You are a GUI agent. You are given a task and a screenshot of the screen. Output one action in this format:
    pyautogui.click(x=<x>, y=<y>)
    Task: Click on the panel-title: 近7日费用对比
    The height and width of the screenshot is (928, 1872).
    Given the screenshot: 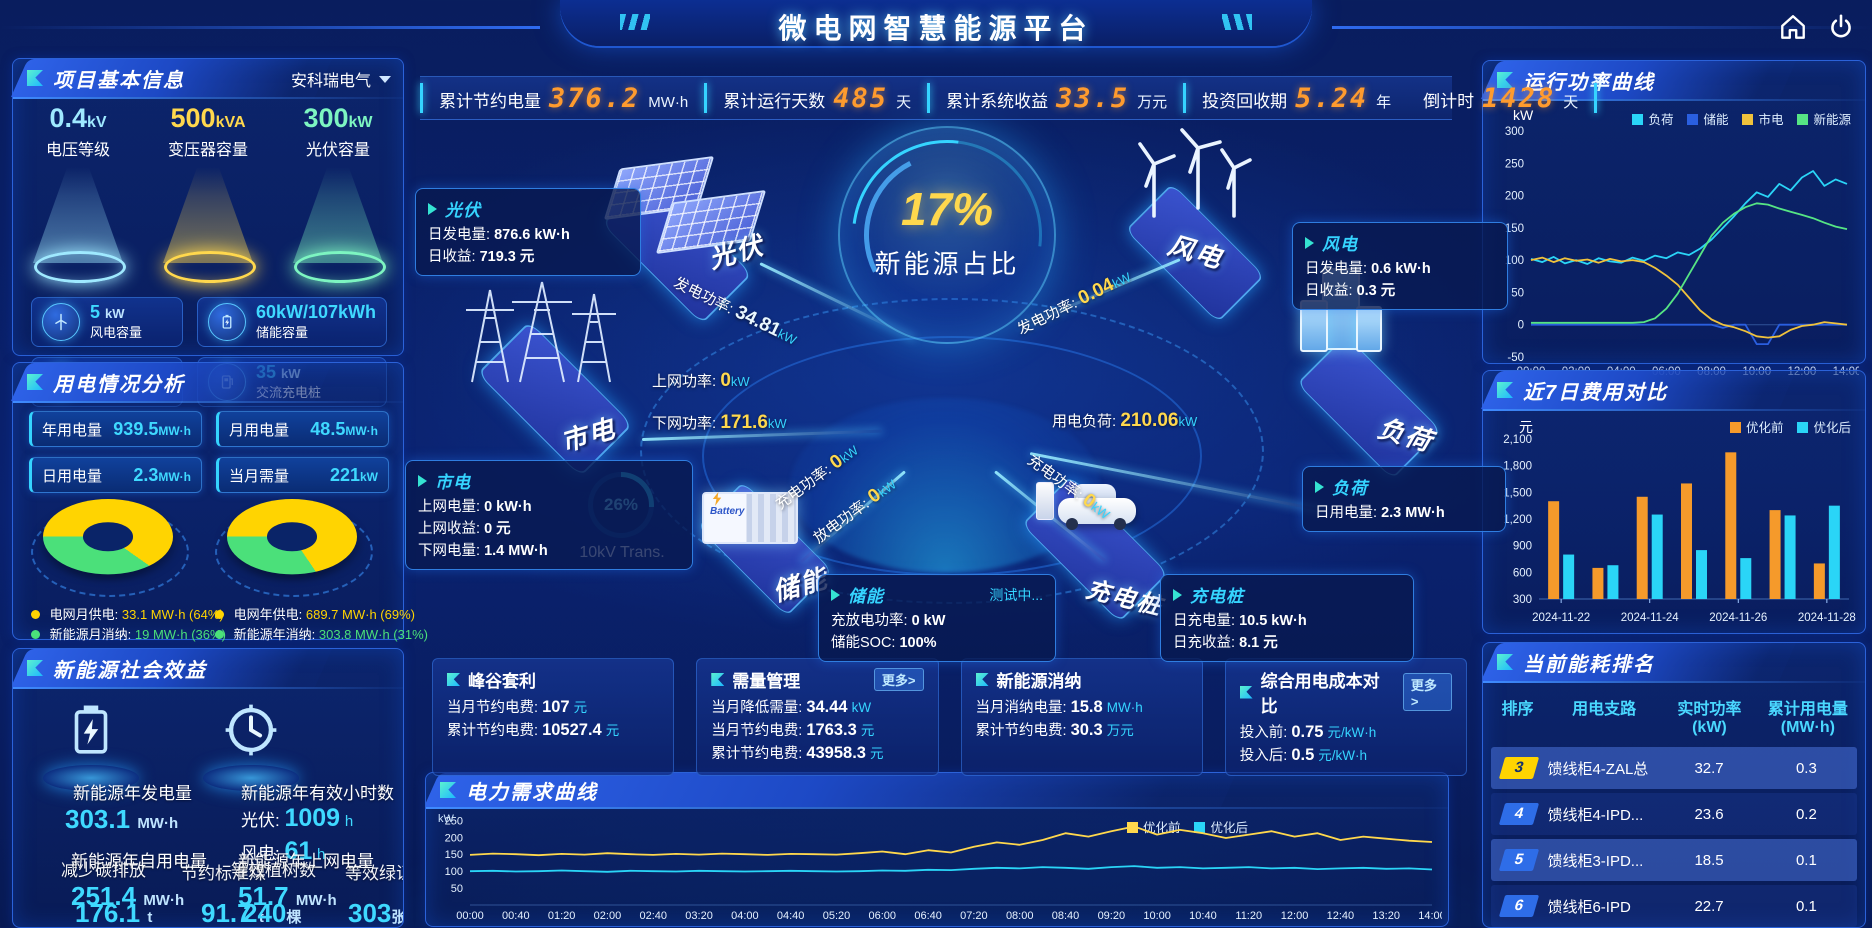 What is the action you would take?
    pyautogui.click(x=1596, y=392)
    